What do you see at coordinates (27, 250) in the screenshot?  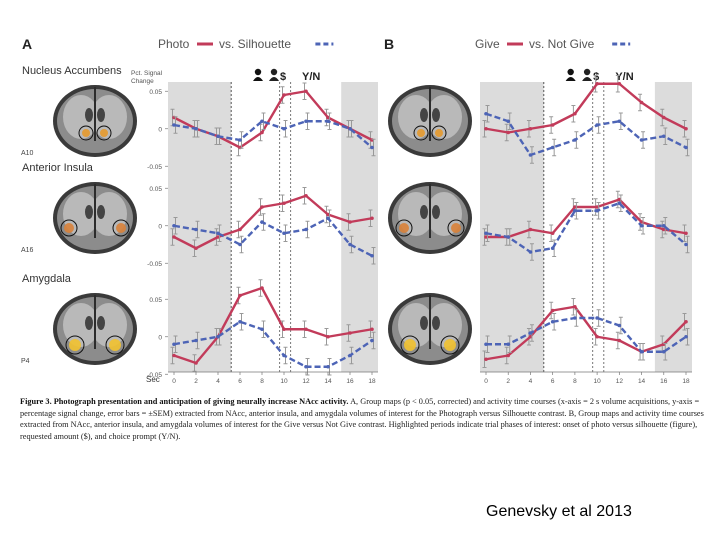 I see `slice-tag: A16` at bounding box center [27, 250].